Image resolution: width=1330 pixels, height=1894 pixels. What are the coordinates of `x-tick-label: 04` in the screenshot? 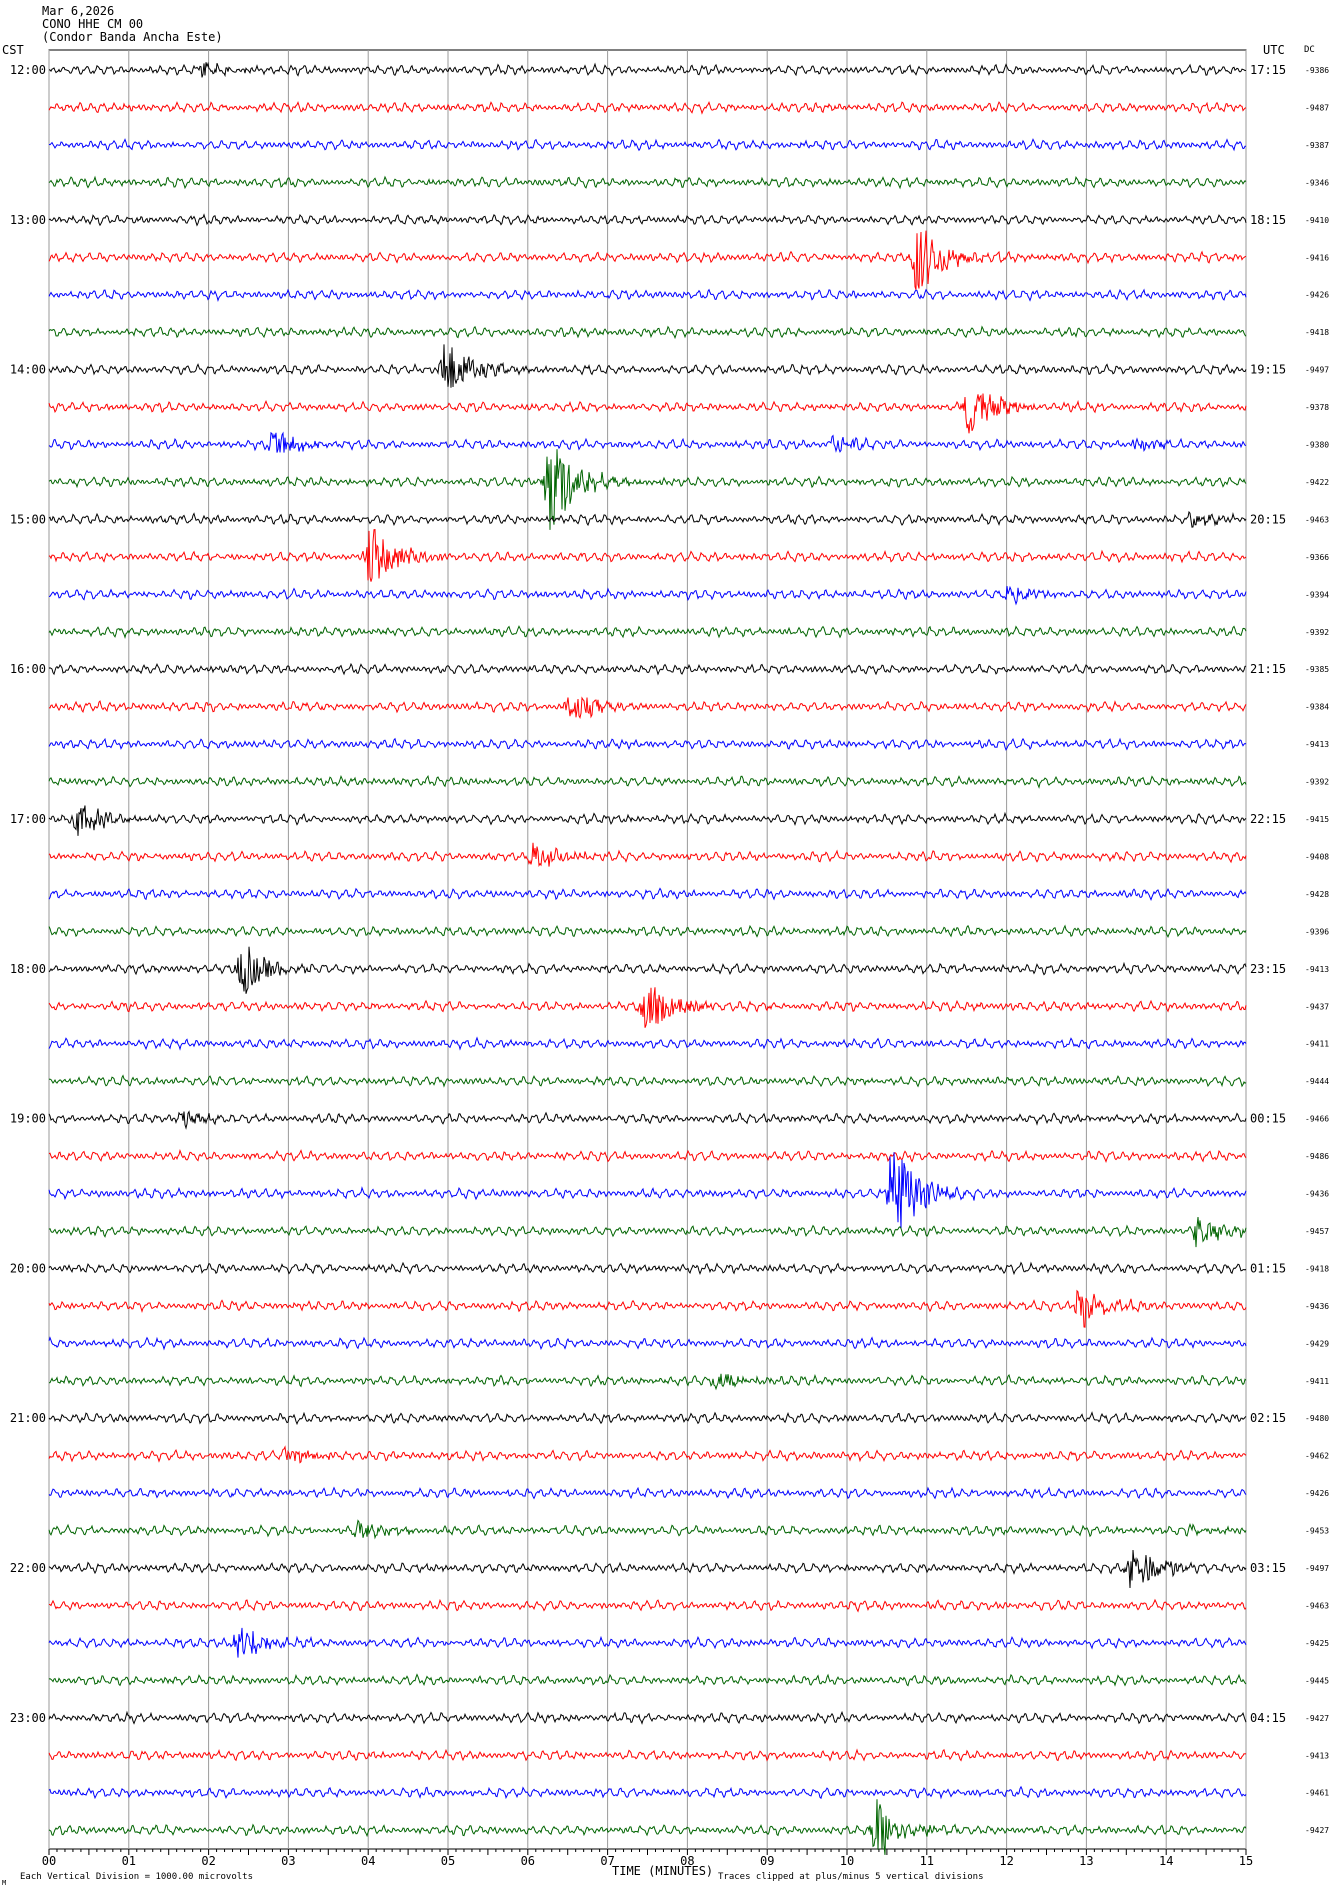 It's located at (368, 1861).